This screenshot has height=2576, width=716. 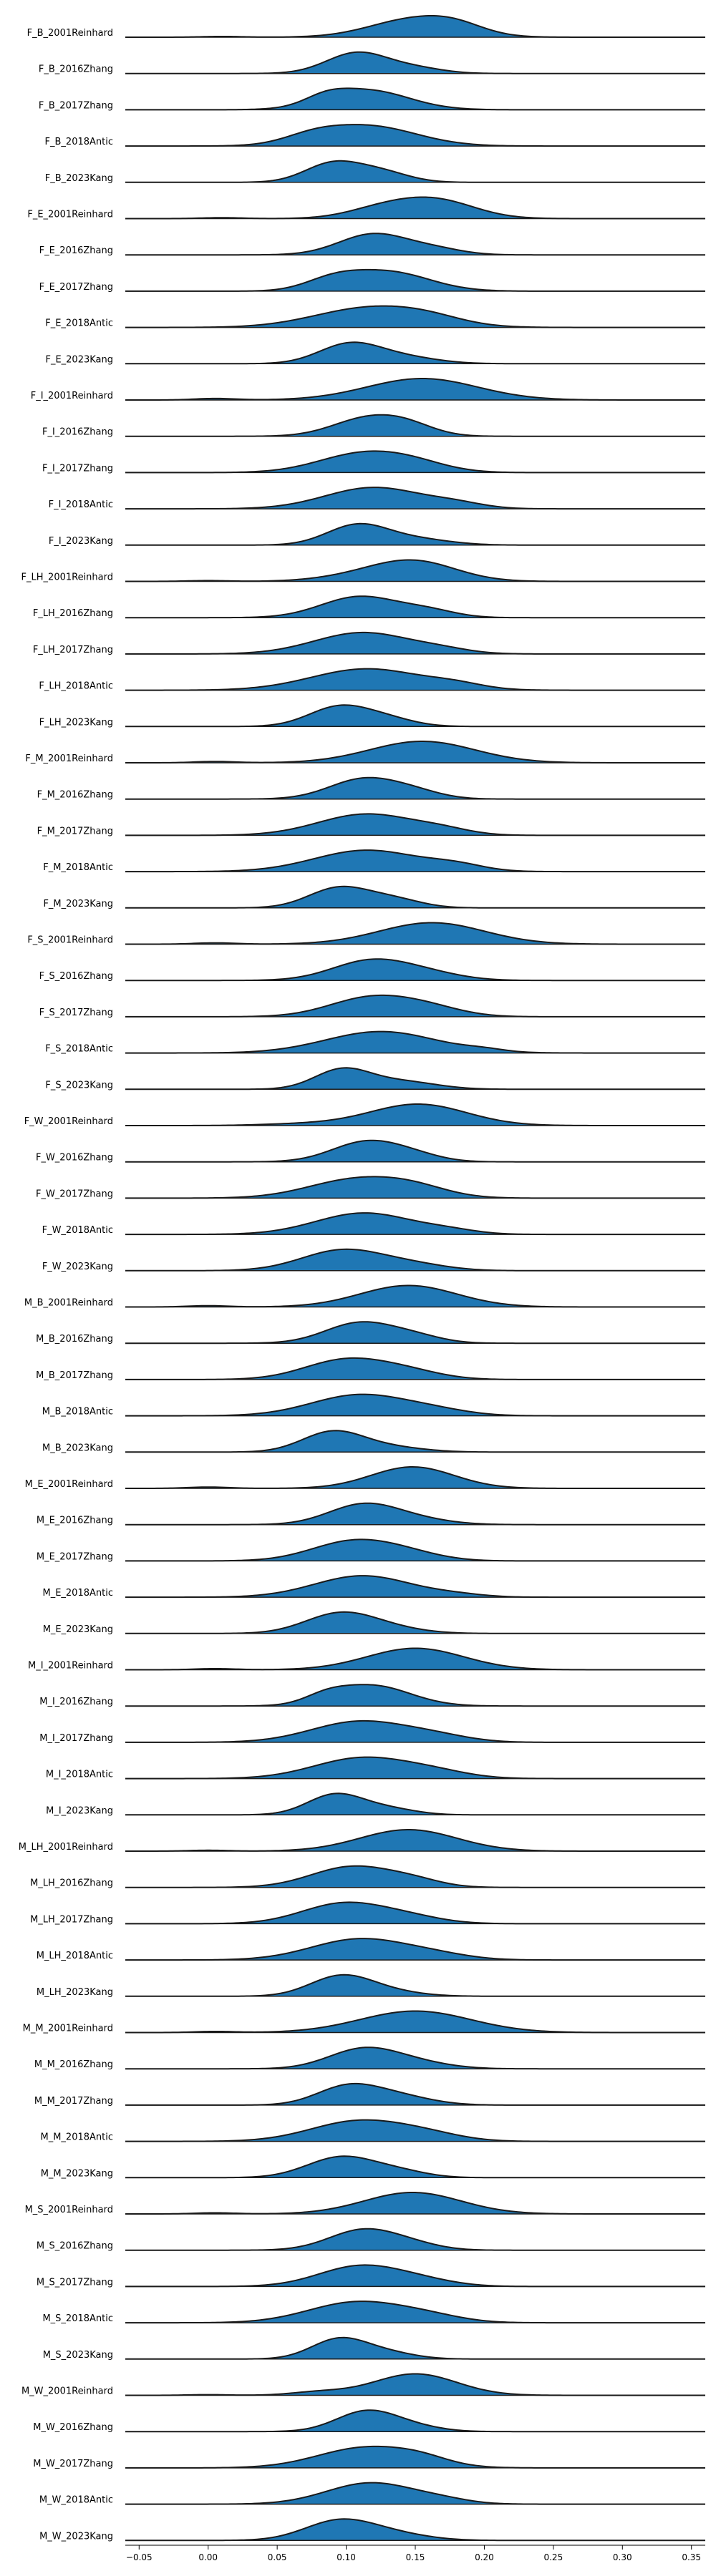 I want to click on row-label: M_W_2017Zhang, so click(x=73, y=2464).